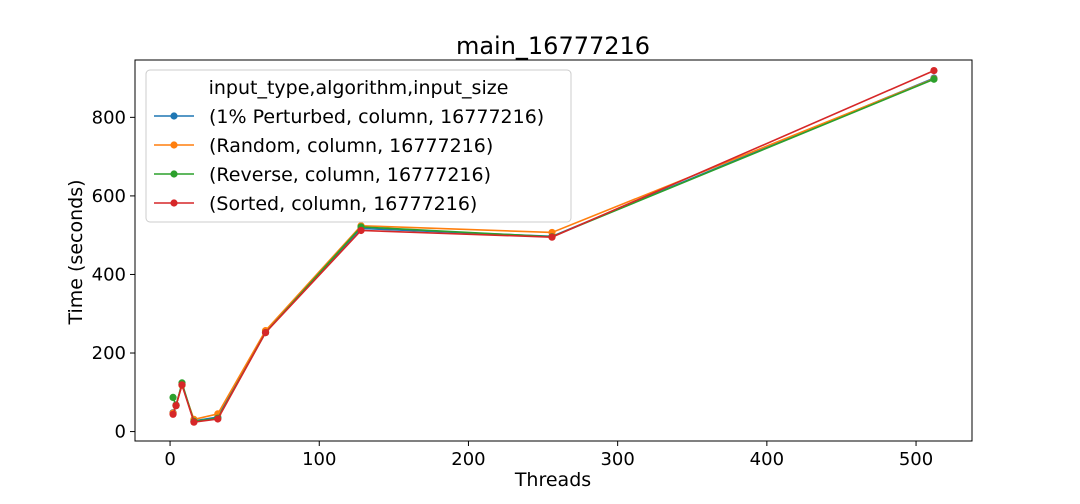 This screenshot has height=504, width=1080. I want to click on y-tick-label: 400, so click(109, 274).